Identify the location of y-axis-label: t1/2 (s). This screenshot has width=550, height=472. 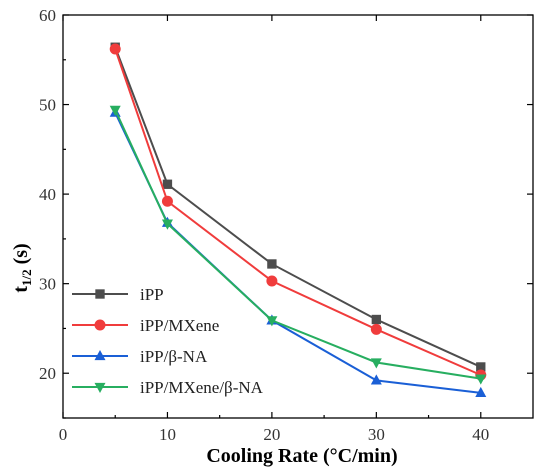
(22, 267).